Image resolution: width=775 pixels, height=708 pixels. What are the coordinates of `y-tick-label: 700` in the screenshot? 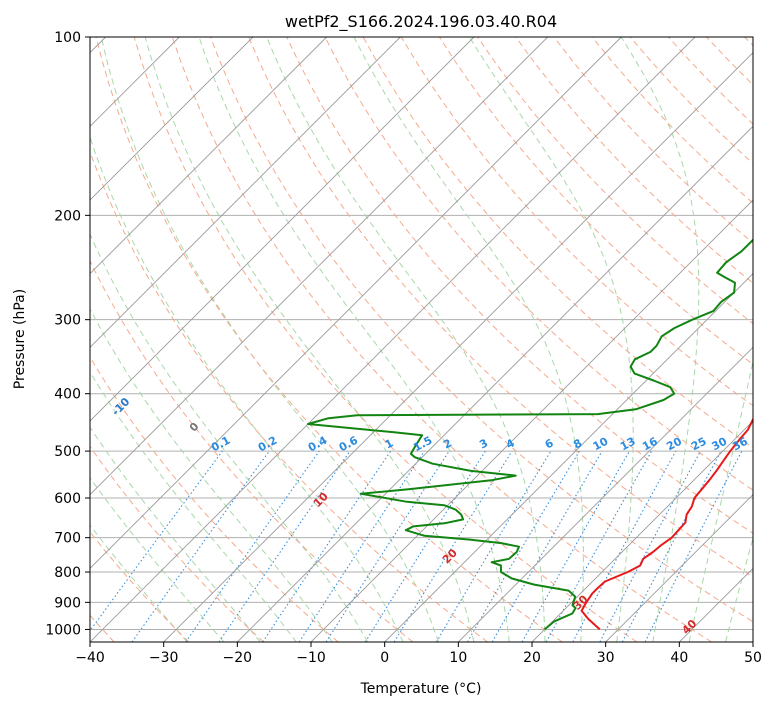 It's located at (67, 539).